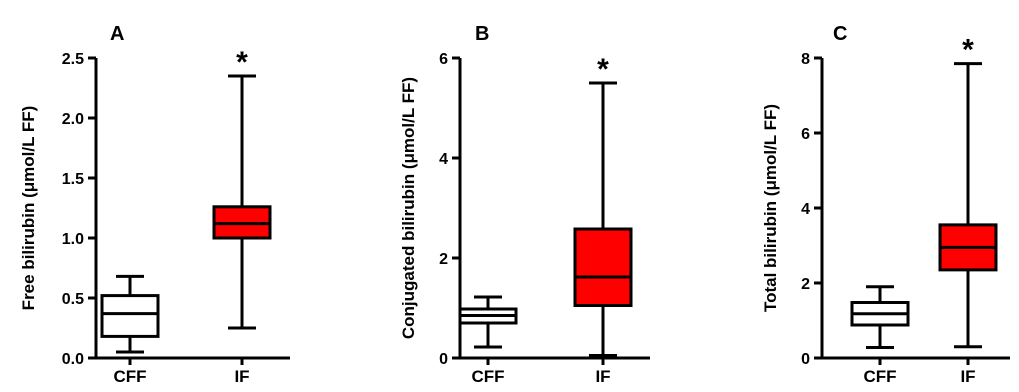 The width and height of the screenshot is (1019, 392). I want to click on y-tick-label: 0.0, so click(73, 359).